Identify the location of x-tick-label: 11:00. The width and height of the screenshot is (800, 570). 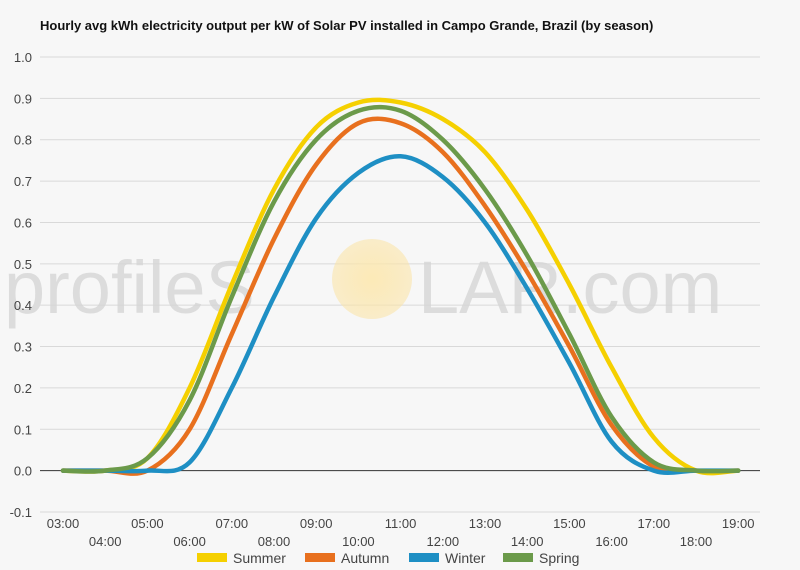
(401, 523).